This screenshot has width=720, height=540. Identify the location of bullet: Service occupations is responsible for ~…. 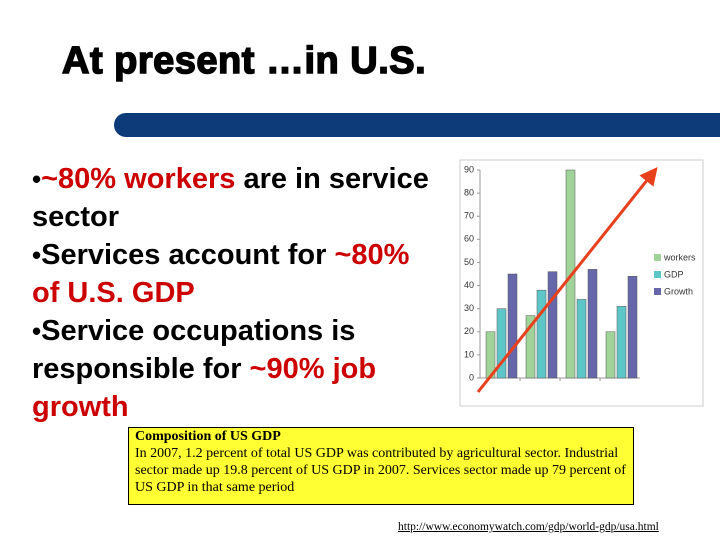
(232, 369).